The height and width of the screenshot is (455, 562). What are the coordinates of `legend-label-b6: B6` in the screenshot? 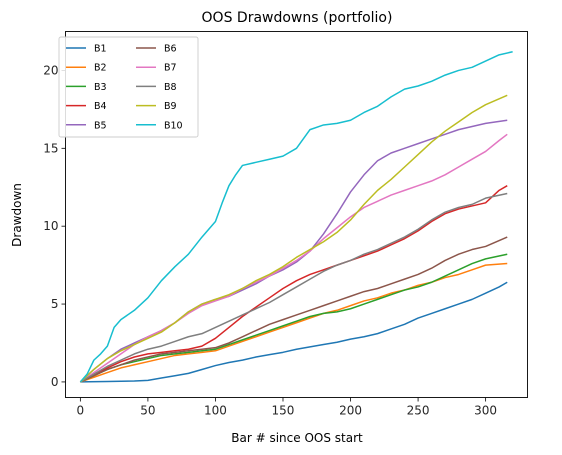 It's located at (170, 49).